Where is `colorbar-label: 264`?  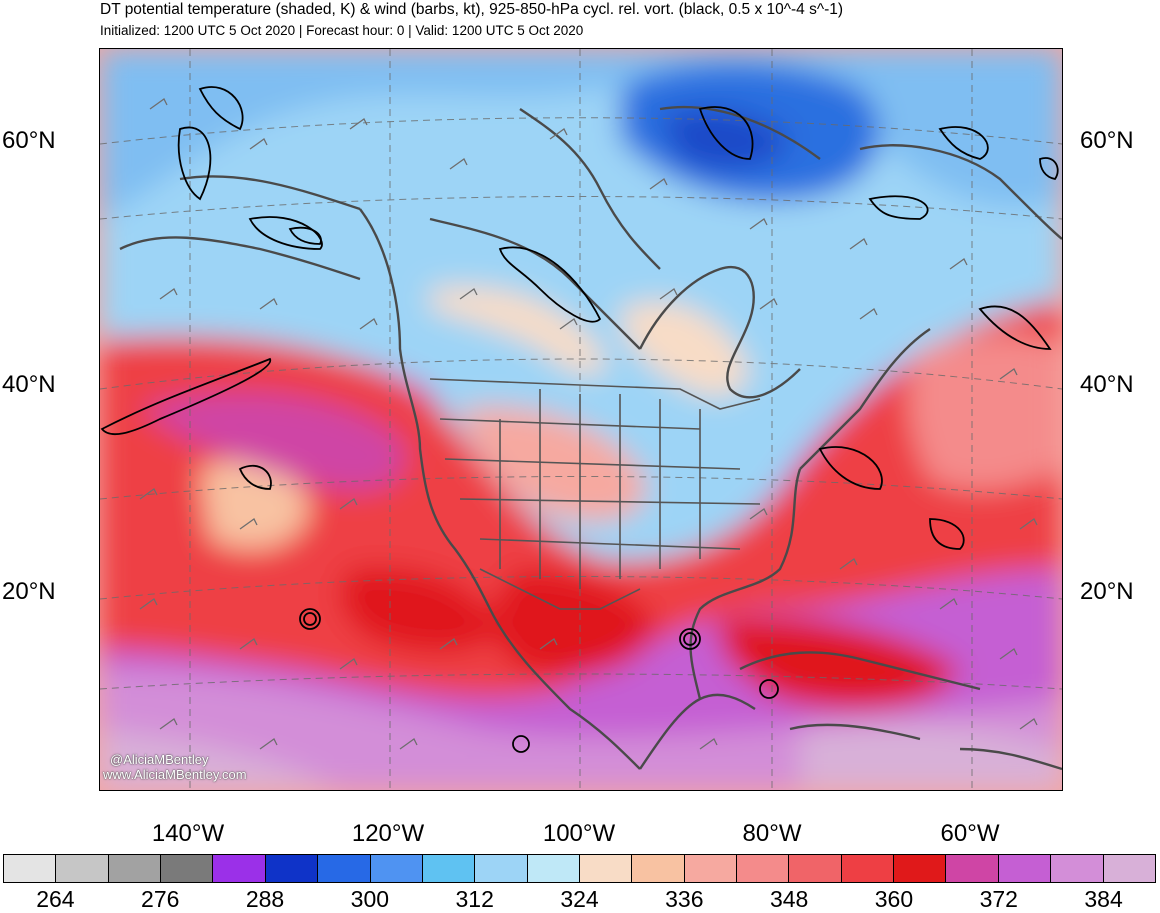 colorbar-label: 264 is located at coordinates (55, 899).